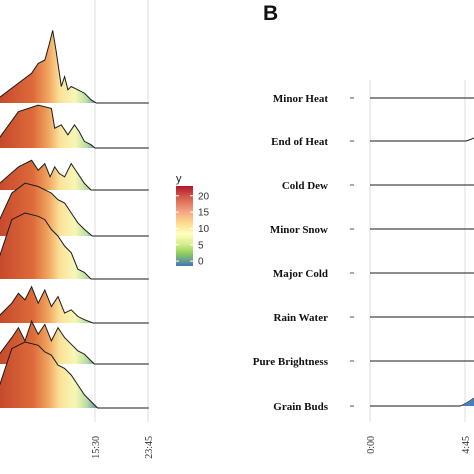 Image resolution: width=474 pixels, height=474 pixels. I want to click on x-tick-label-b-0: 0:00, so click(371, 445).